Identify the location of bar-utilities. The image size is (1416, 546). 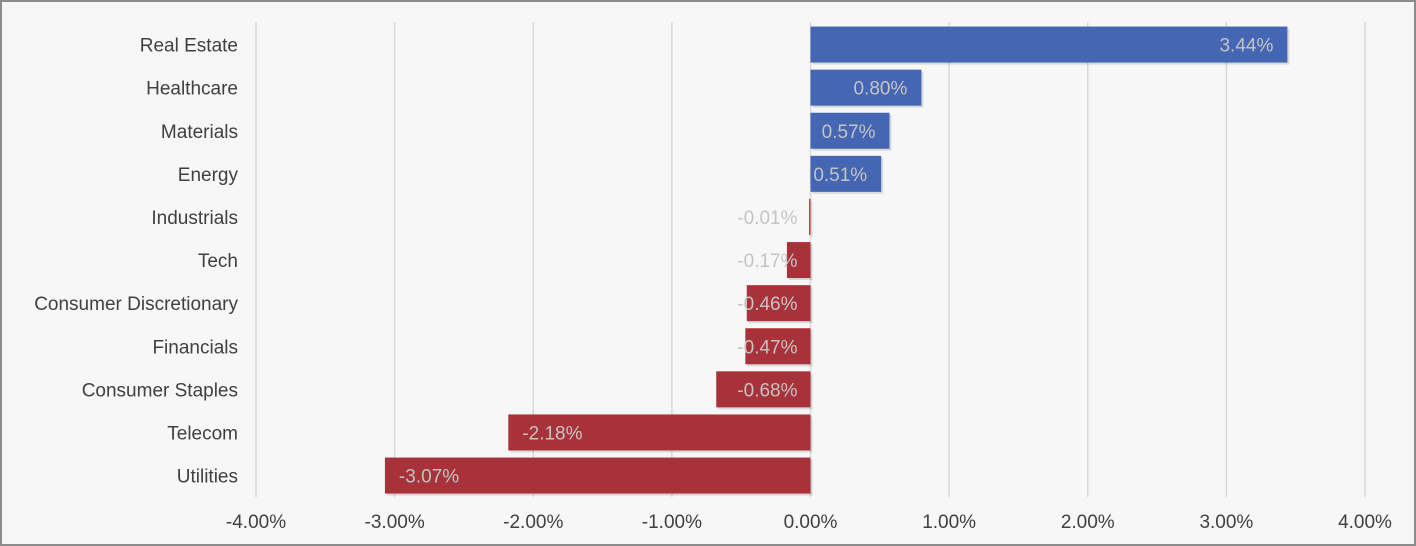
(597, 475).